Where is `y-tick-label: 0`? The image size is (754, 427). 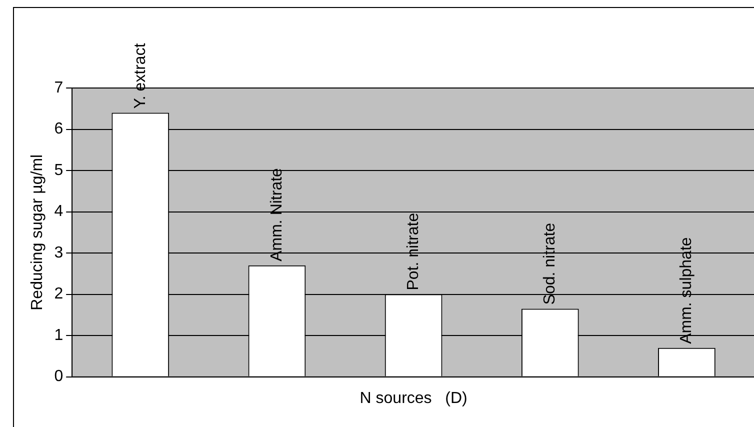 y-tick-label: 0 is located at coordinates (59, 377).